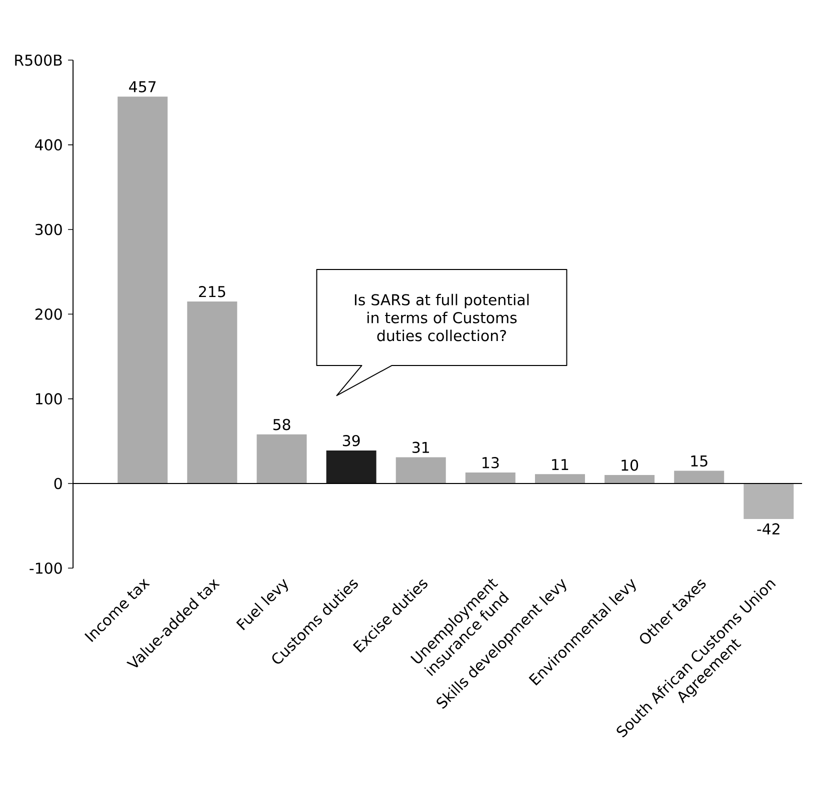 The image size is (834, 790). What do you see at coordinates (48, 144) in the screenshot?
I see `y-tick-label: 400` at bounding box center [48, 144].